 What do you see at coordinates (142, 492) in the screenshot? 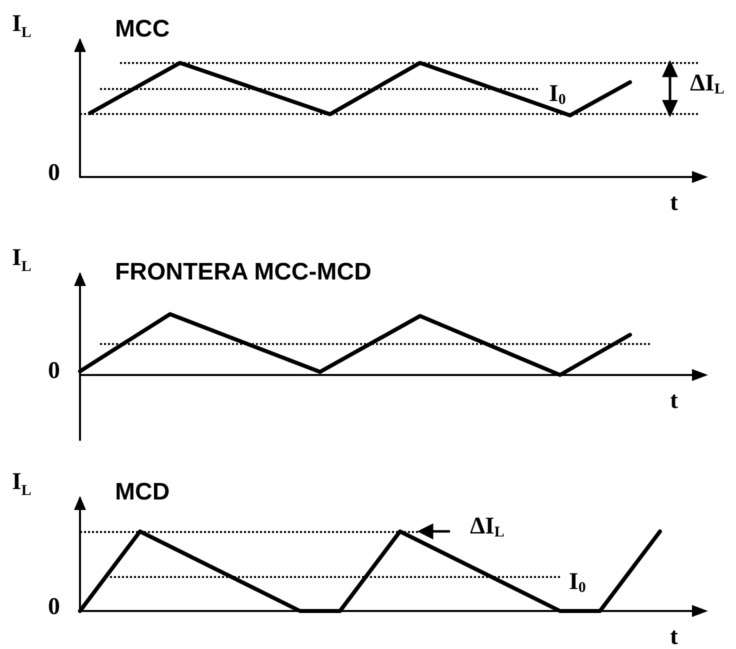
I see `chart-title: MCD` at bounding box center [142, 492].